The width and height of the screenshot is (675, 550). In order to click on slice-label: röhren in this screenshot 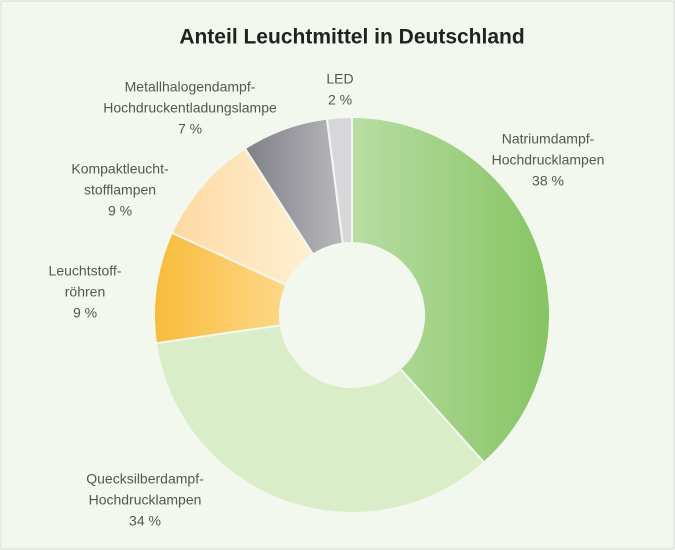, I will do `click(85, 292)`.